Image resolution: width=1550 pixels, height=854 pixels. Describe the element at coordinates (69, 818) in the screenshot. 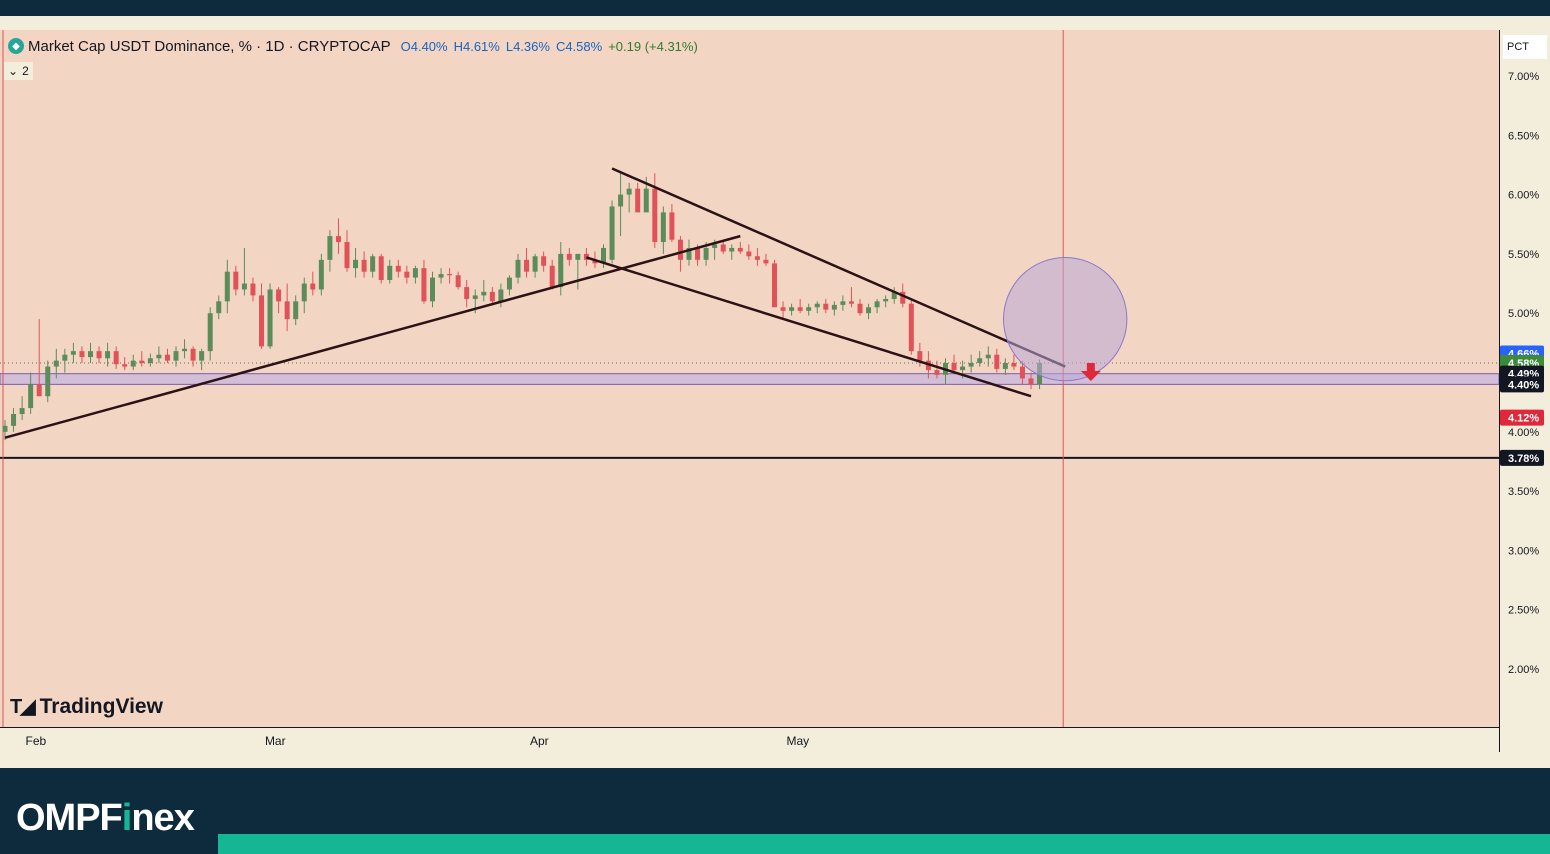

I see `brand-part-1: OMPF` at that location.